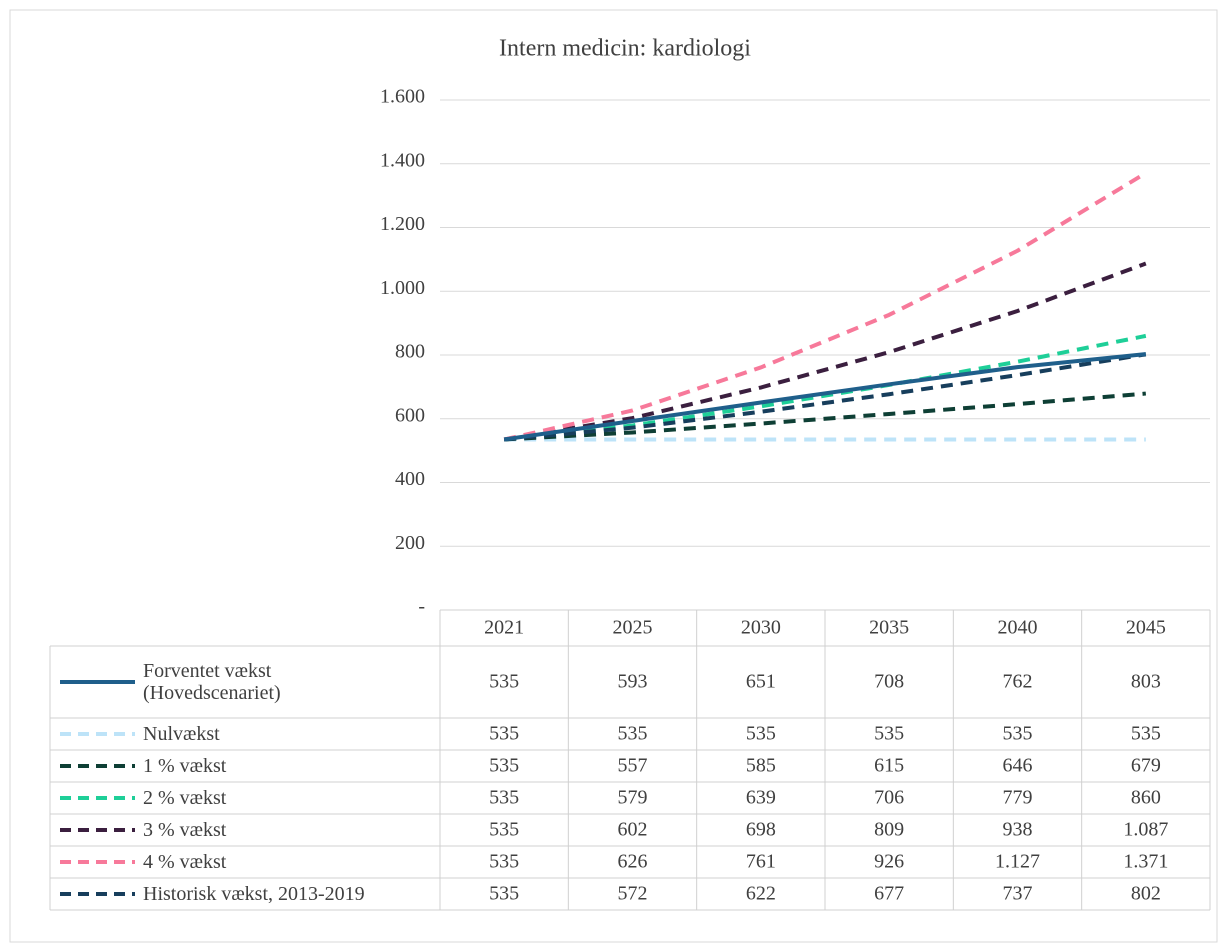  Describe the element at coordinates (633, 628) in the screenshot. I see `x-tick-label: 2025` at that location.